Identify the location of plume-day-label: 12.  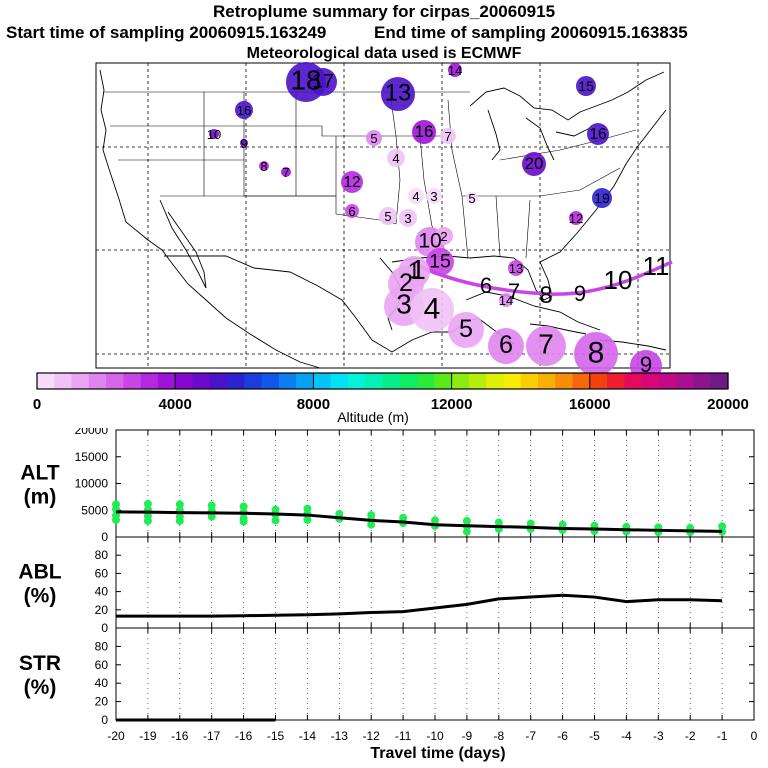
(576, 218).